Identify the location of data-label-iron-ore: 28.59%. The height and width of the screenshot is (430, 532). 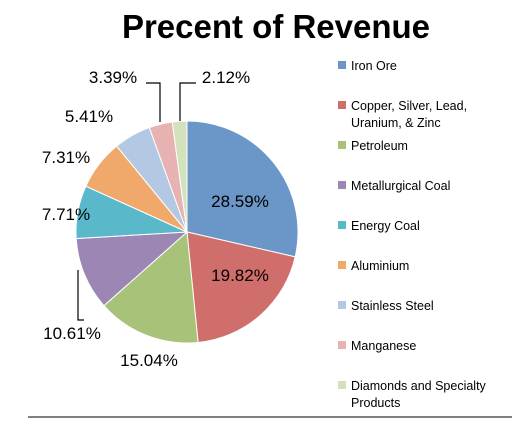
(240, 201).